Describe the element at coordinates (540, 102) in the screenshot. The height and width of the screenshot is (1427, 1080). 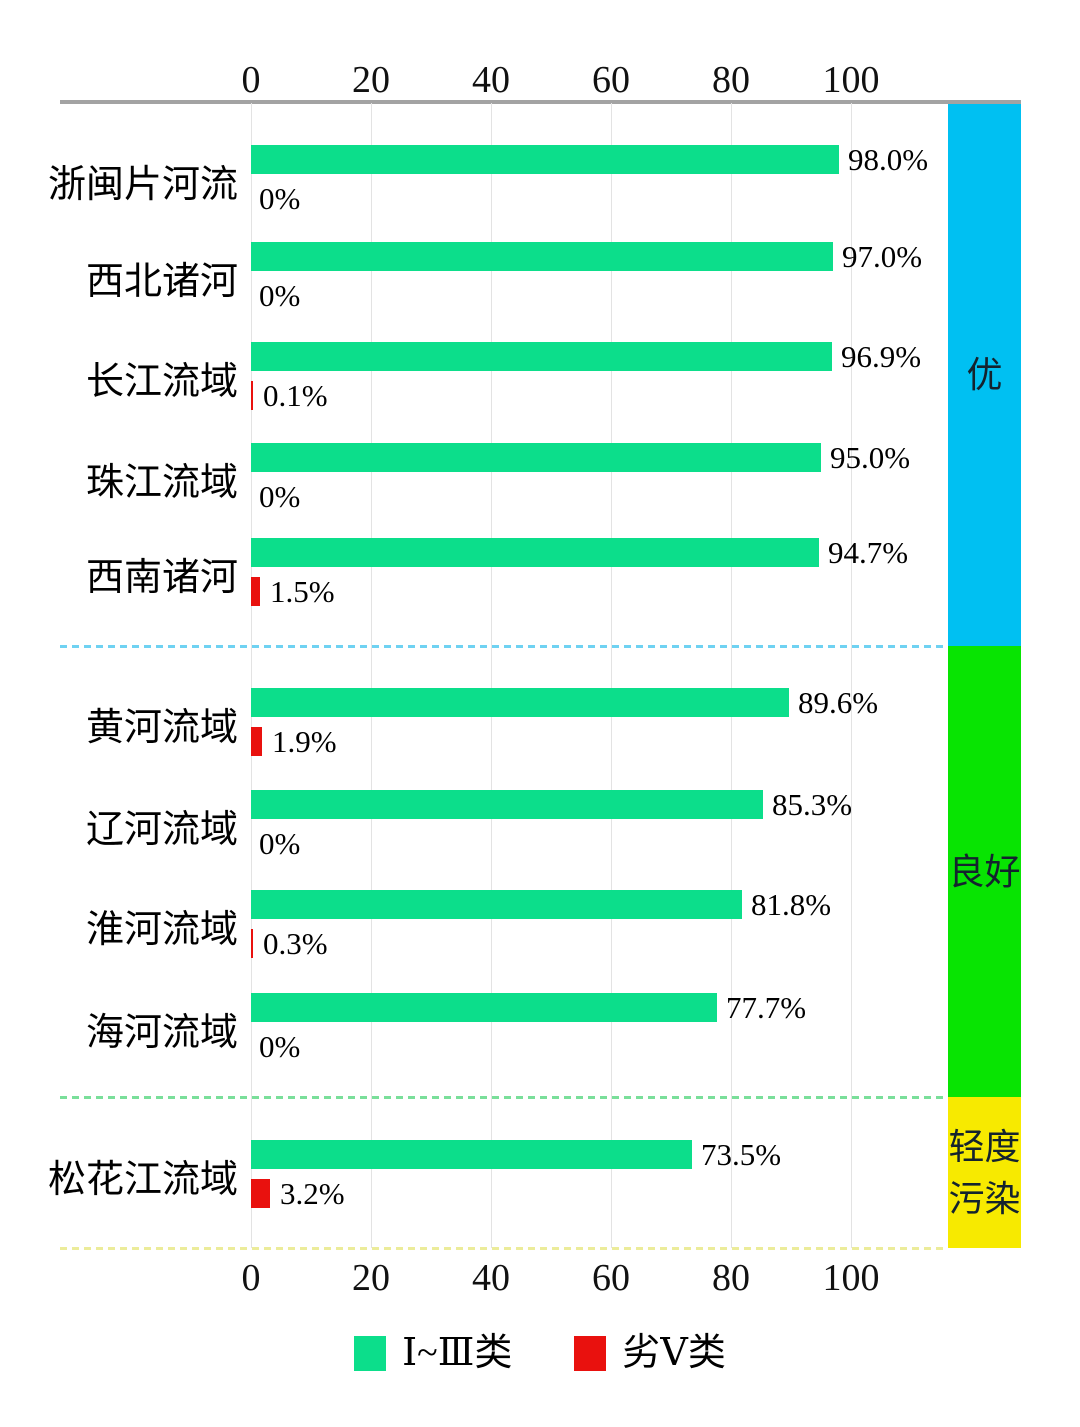
I see `x-axis-line` at that location.